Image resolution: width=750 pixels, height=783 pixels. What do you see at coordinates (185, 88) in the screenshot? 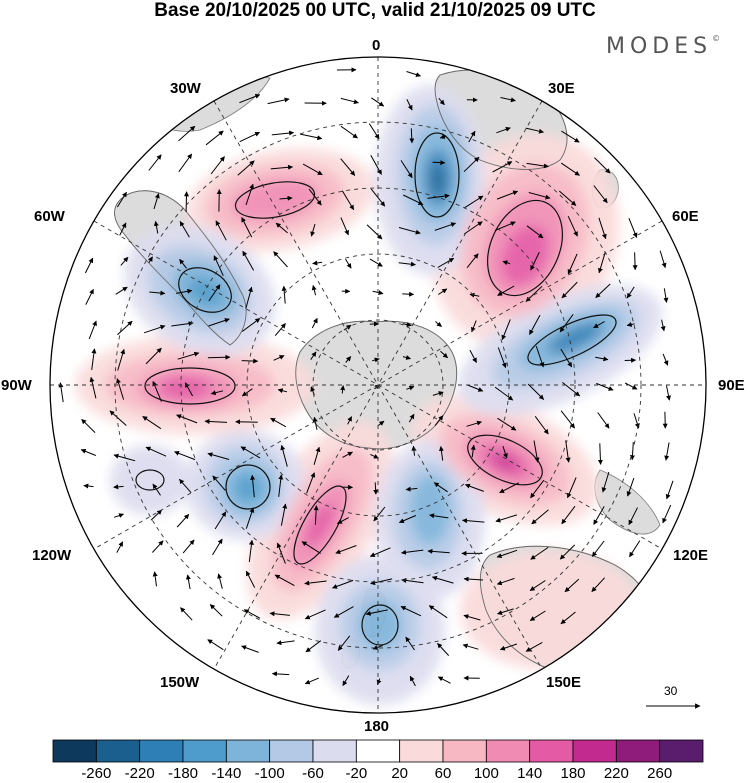
I see `lon-label-30w: 30W` at bounding box center [185, 88].